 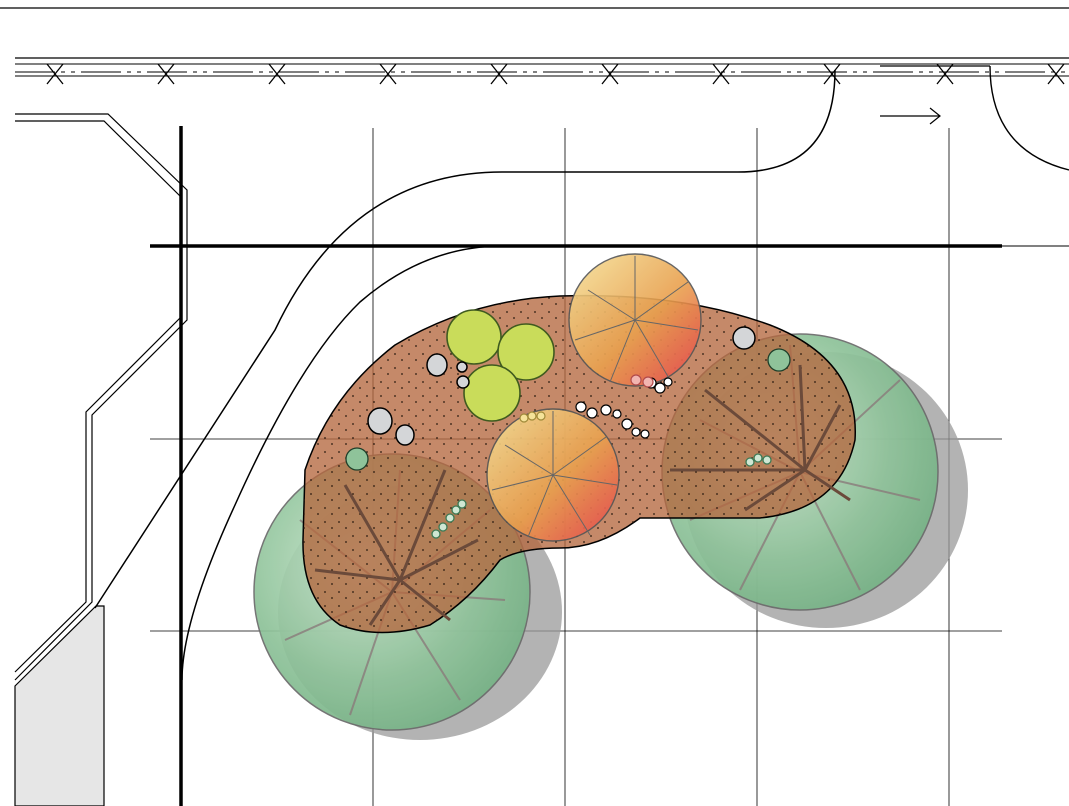 I want to click on small-shrub-group, so click(x=568, y=409).